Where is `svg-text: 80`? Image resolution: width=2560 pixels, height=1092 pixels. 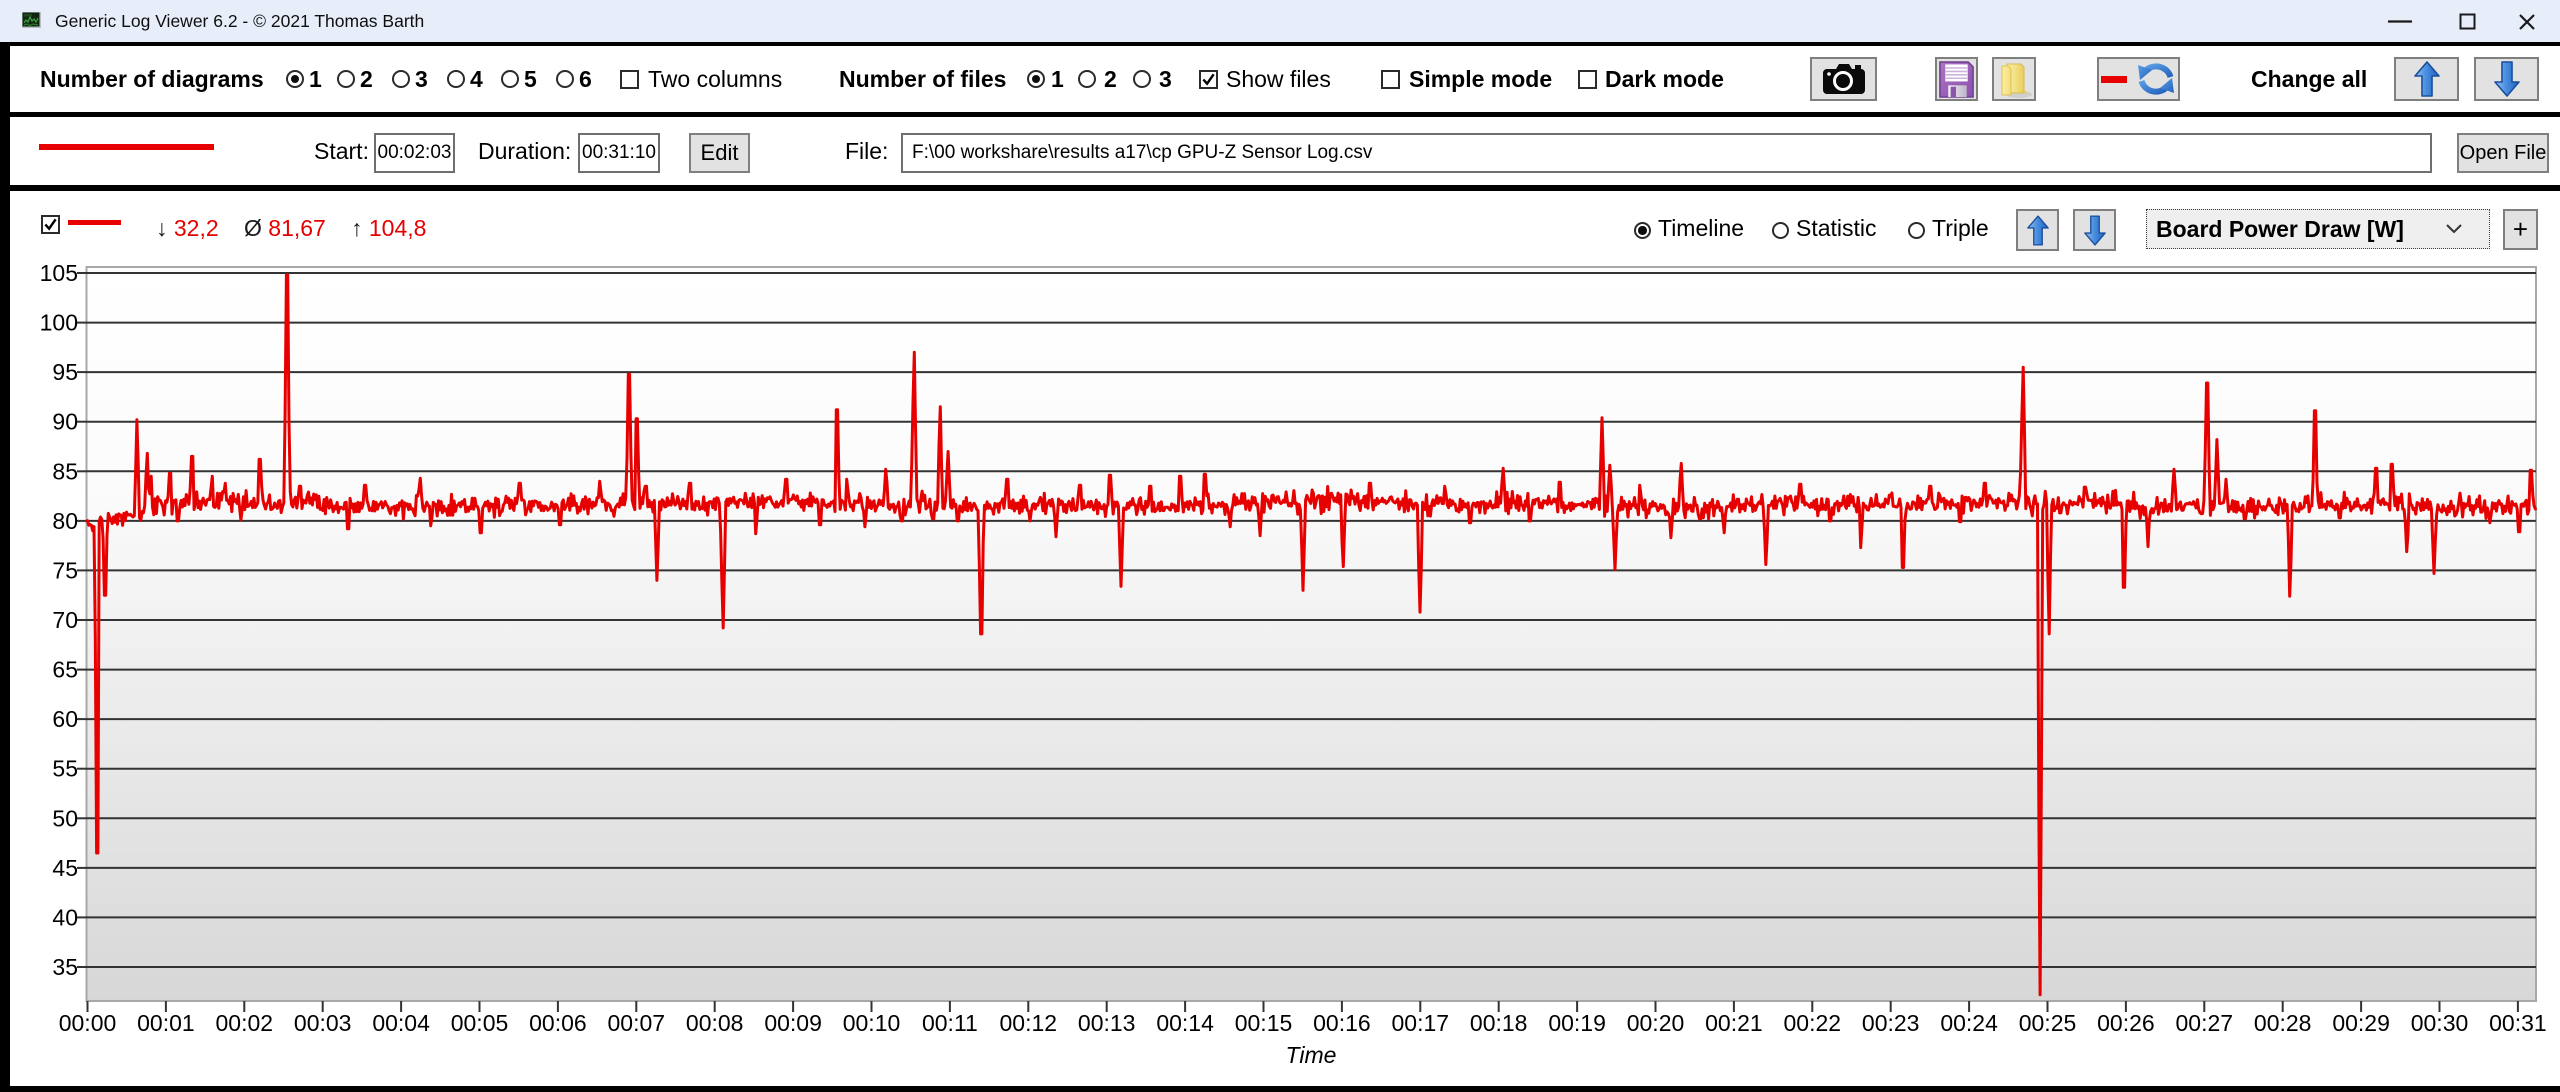 svg-text: 80 is located at coordinates (65, 521).